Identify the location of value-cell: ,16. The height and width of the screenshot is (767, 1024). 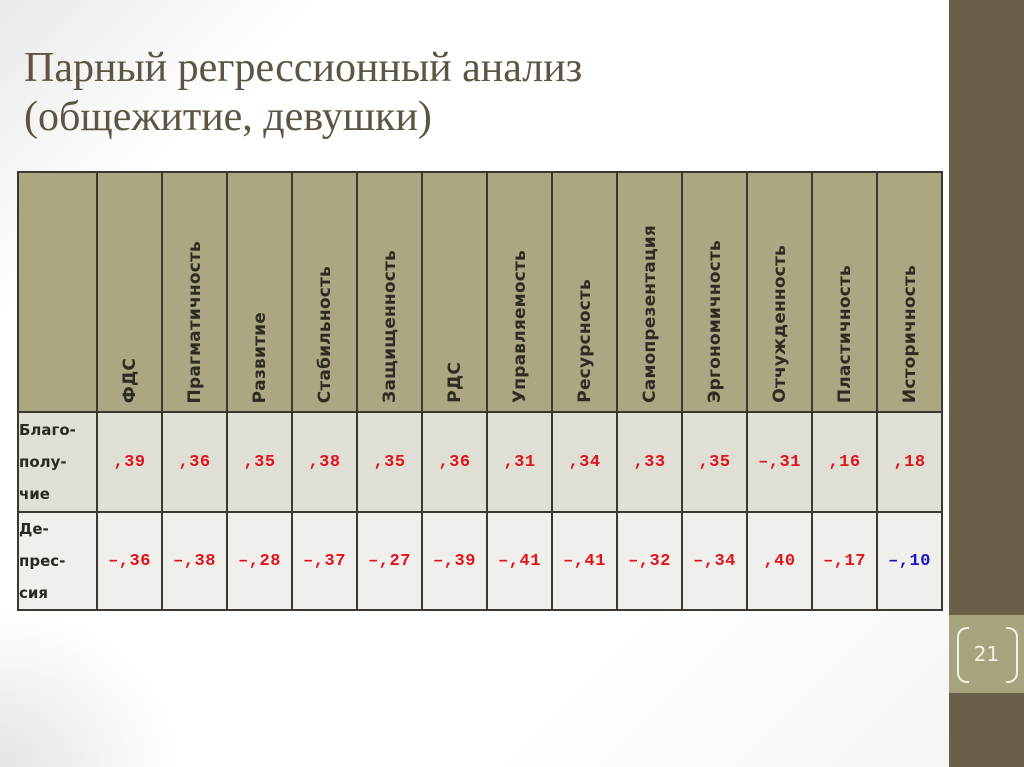
(844, 462).